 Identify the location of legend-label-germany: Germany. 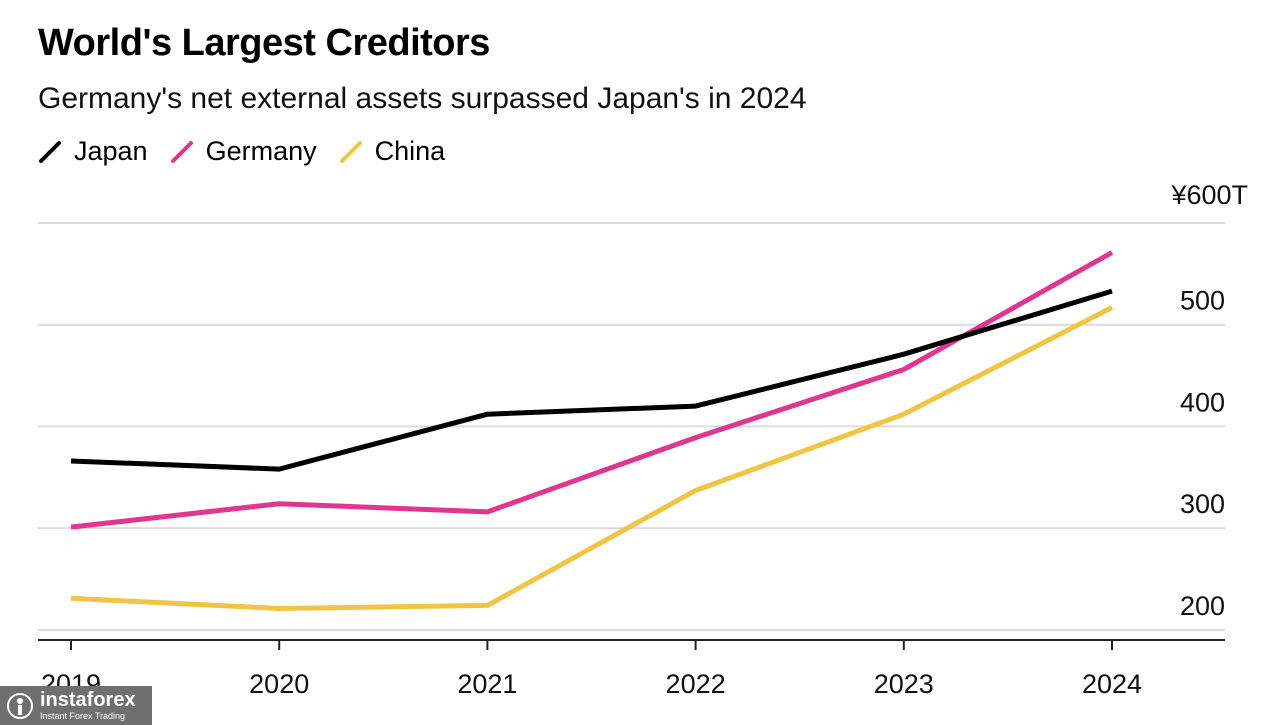
(261, 151).